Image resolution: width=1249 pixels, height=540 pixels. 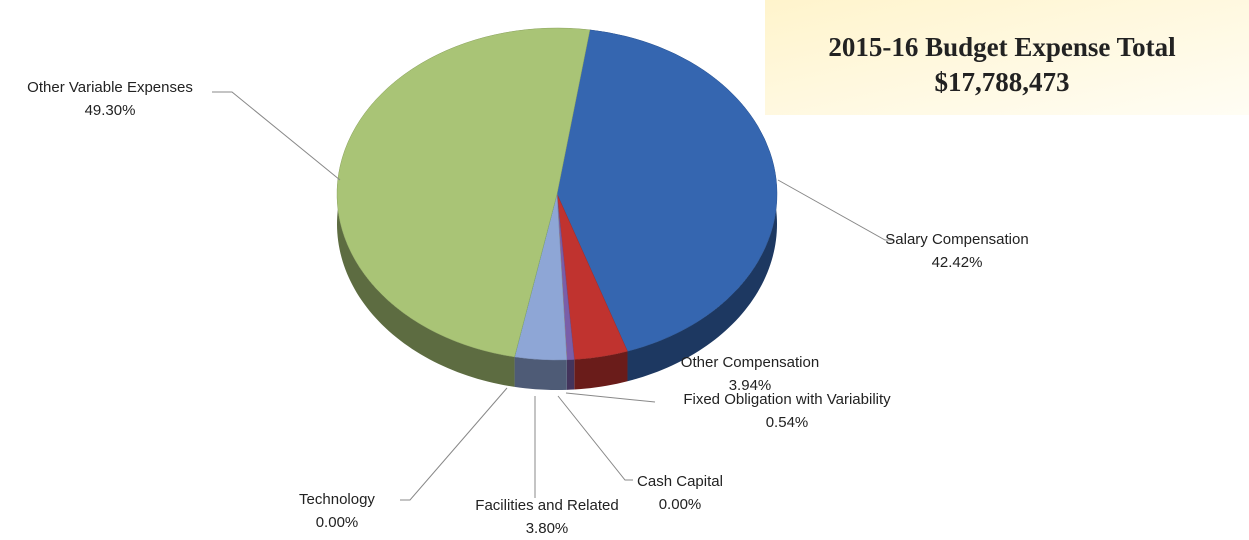 I want to click on value-label: 49.30%, so click(x=110, y=110).